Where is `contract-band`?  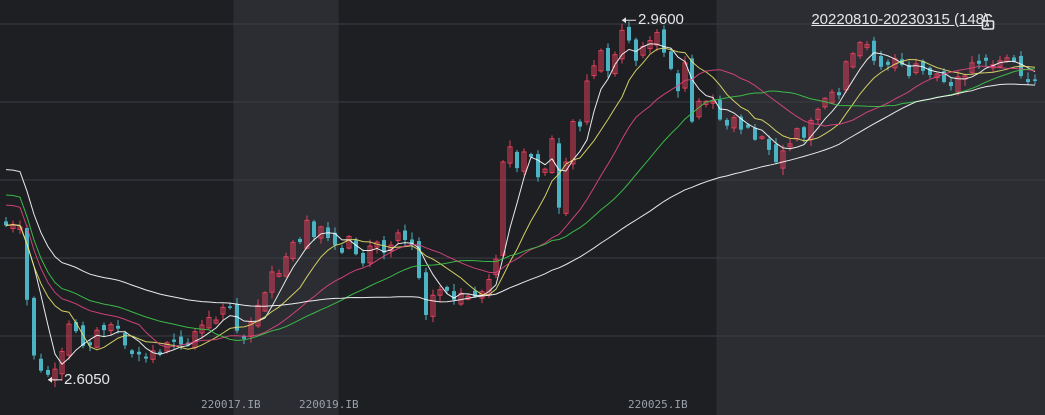 contract-band is located at coordinates (286, 207).